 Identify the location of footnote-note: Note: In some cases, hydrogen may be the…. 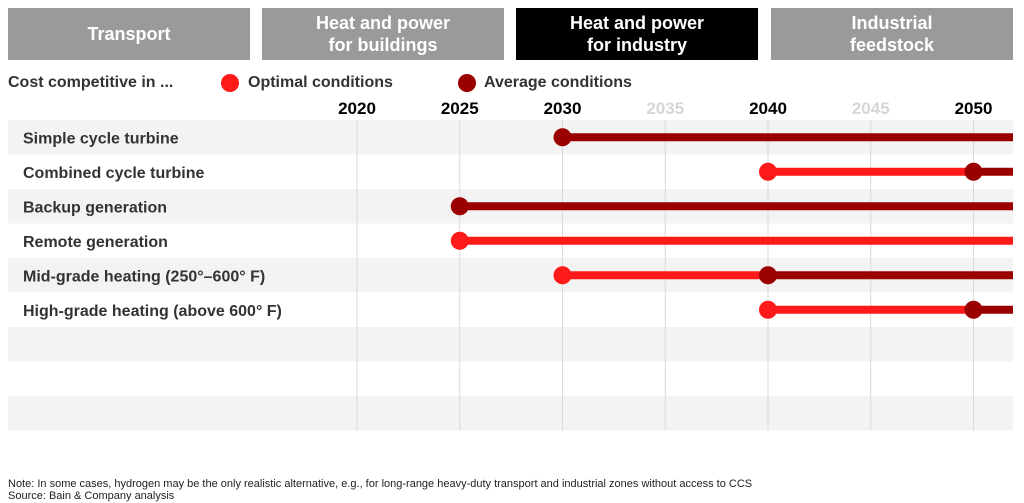
(380, 484).